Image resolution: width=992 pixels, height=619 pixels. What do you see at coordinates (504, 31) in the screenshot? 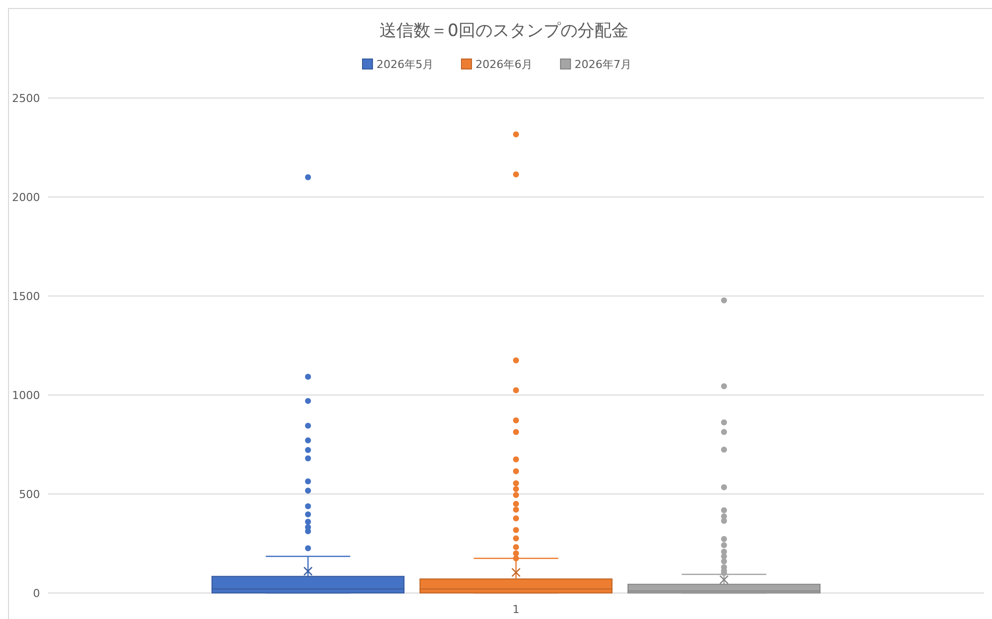
I see `chart-title: 送信数＝0回のスタンプの分配金` at bounding box center [504, 31].